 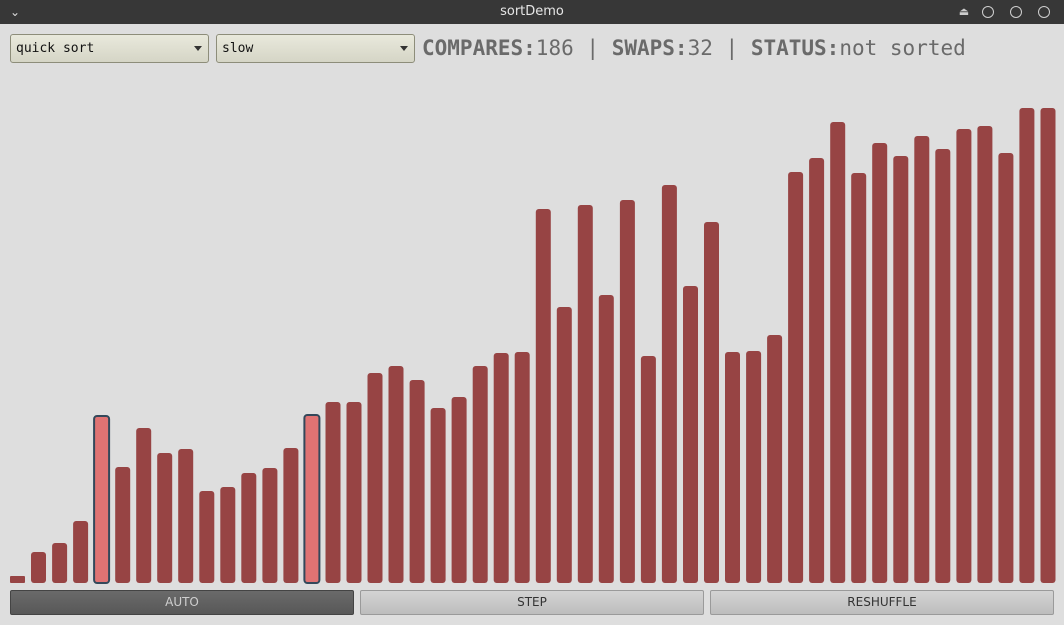 I want to click on shade-icon: ⏏, so click(x=964, y=11).